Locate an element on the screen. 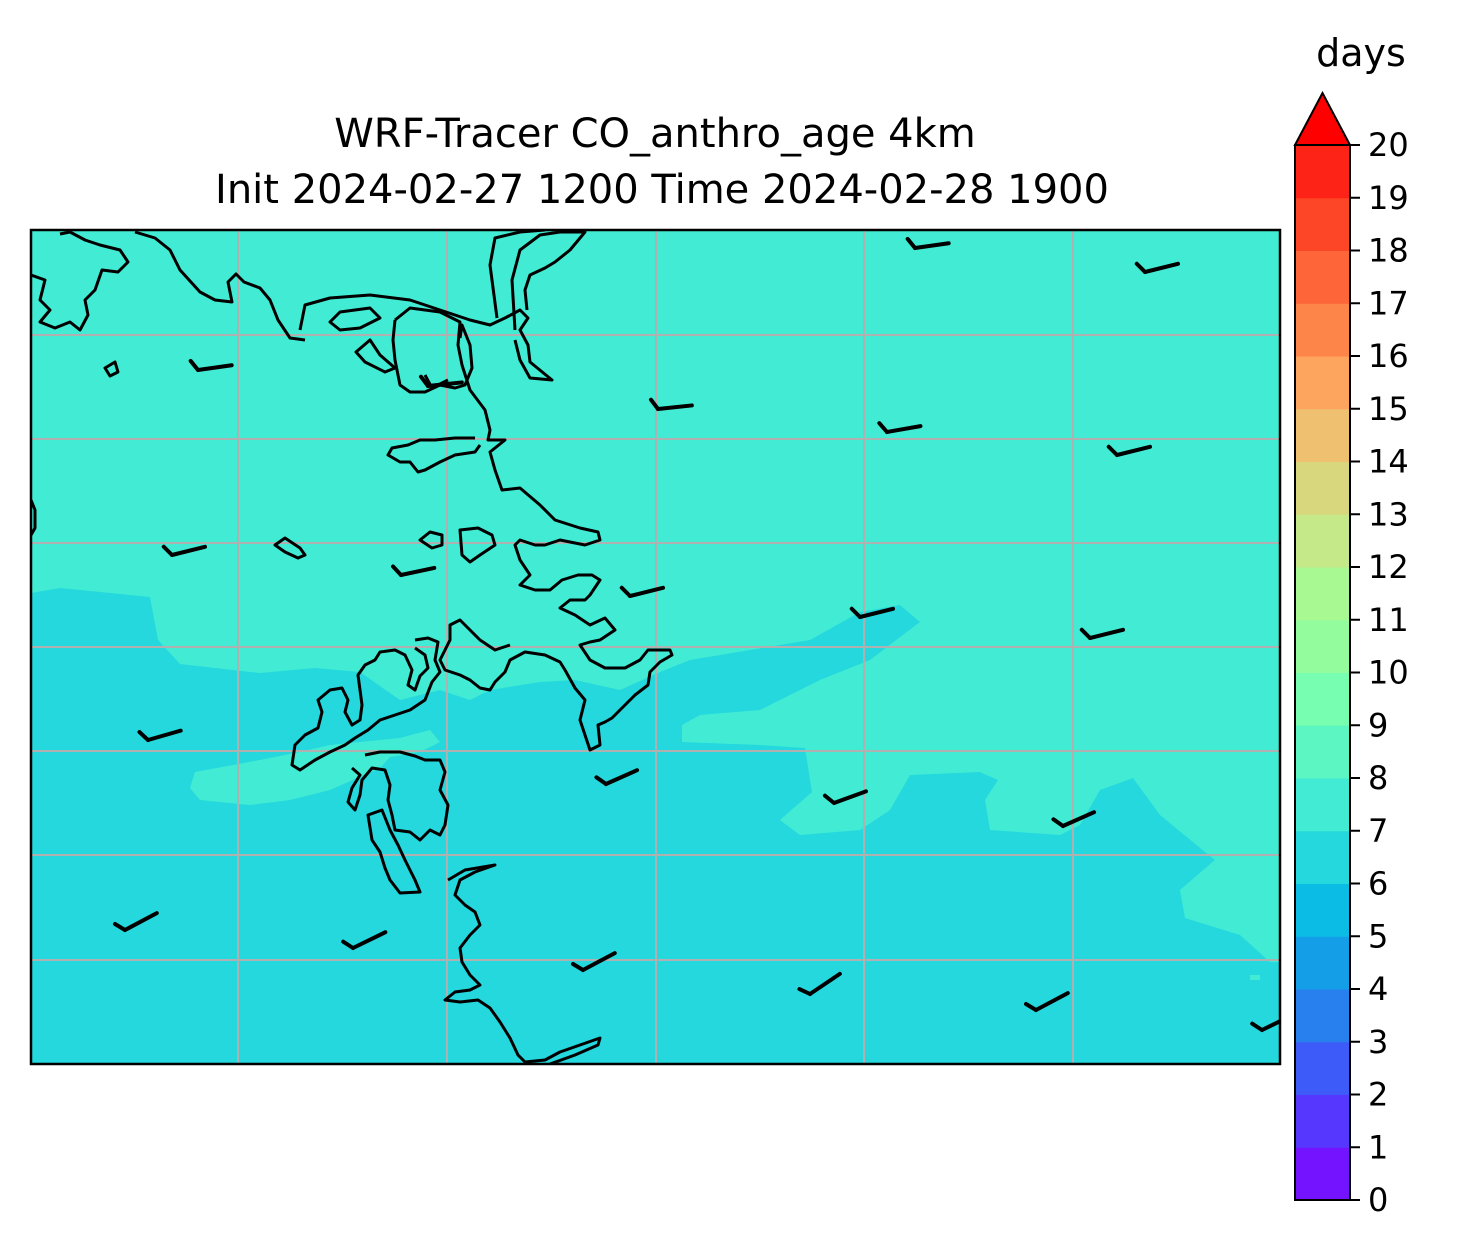 This screenshot has height=1256, width=1462. colorbar-tick-label: 7 is located at coordinates (1378, 831).